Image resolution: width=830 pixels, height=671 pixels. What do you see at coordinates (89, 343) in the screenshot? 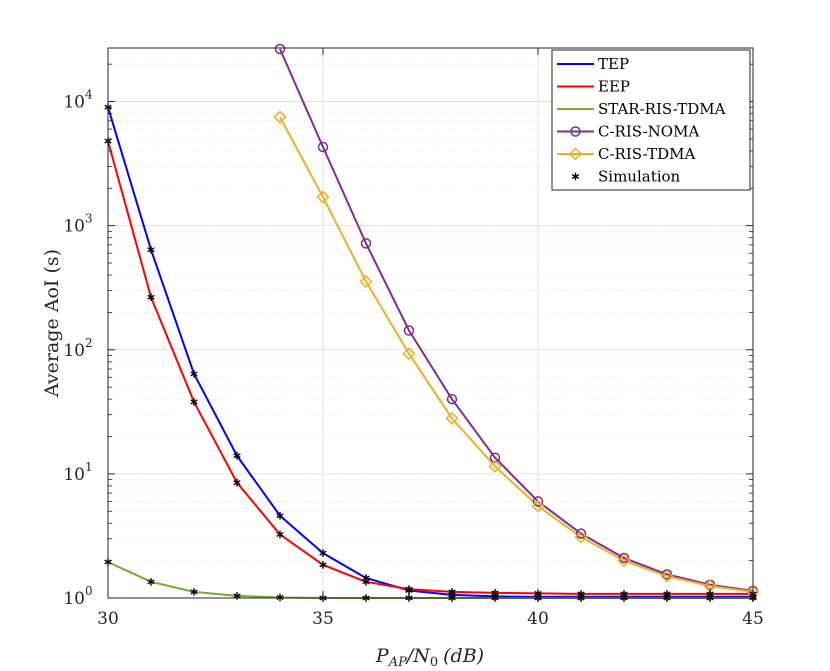
I see `y-tick-exponent: 2` at bounding box center [89, 343].